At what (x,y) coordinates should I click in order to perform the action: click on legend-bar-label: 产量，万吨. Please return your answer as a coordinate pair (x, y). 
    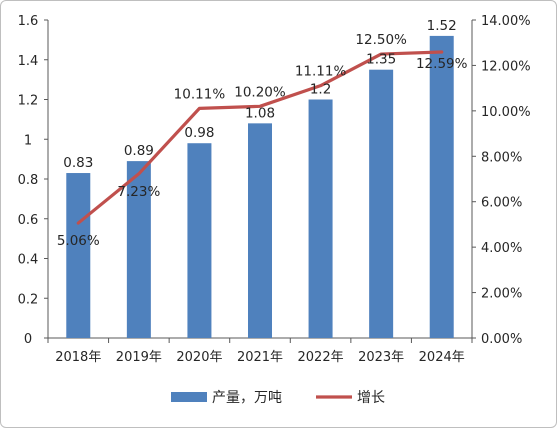
    Looking at the image, I should click on (247, 398).